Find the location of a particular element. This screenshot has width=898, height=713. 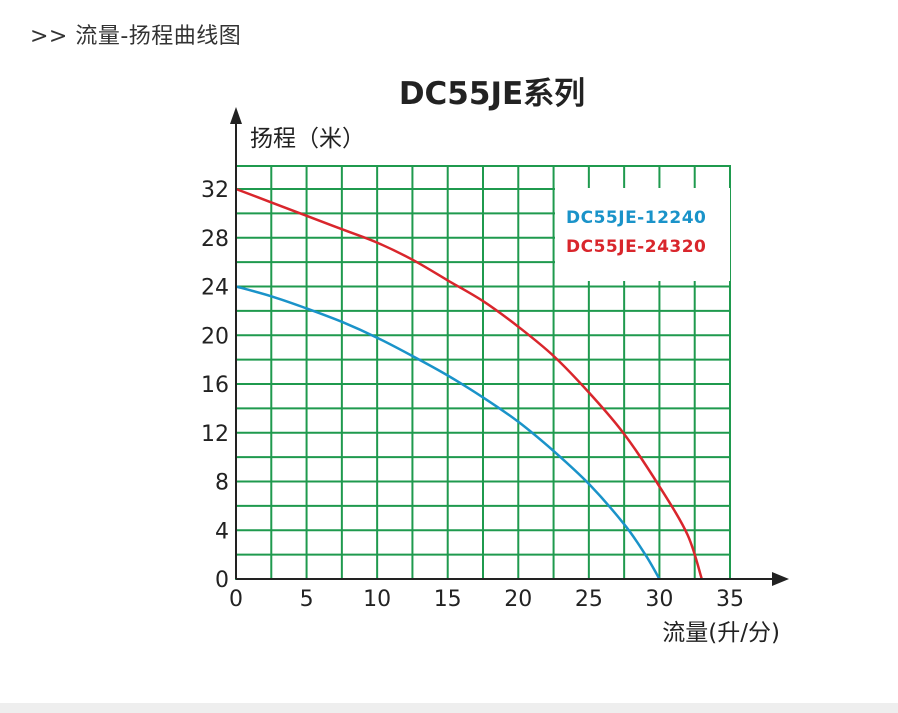

y-tick-label: 0 is located at coordinates (222, 580).